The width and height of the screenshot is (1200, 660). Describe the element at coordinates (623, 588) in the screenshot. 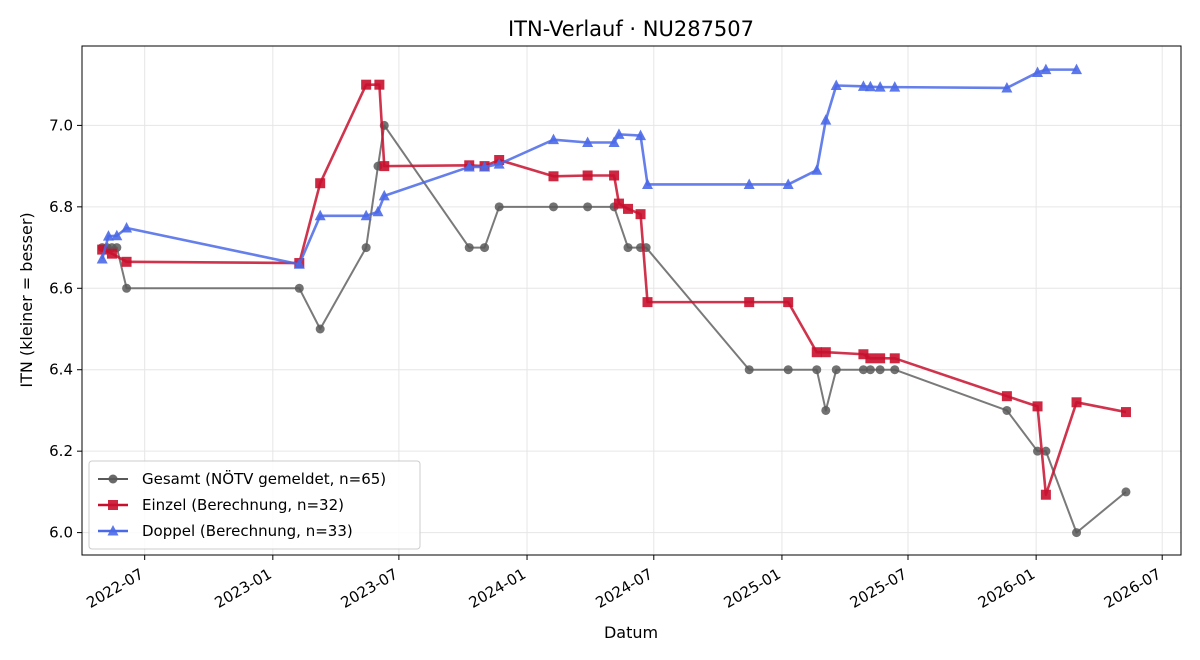

I see `x-tick-label: 2024-07` at that location.